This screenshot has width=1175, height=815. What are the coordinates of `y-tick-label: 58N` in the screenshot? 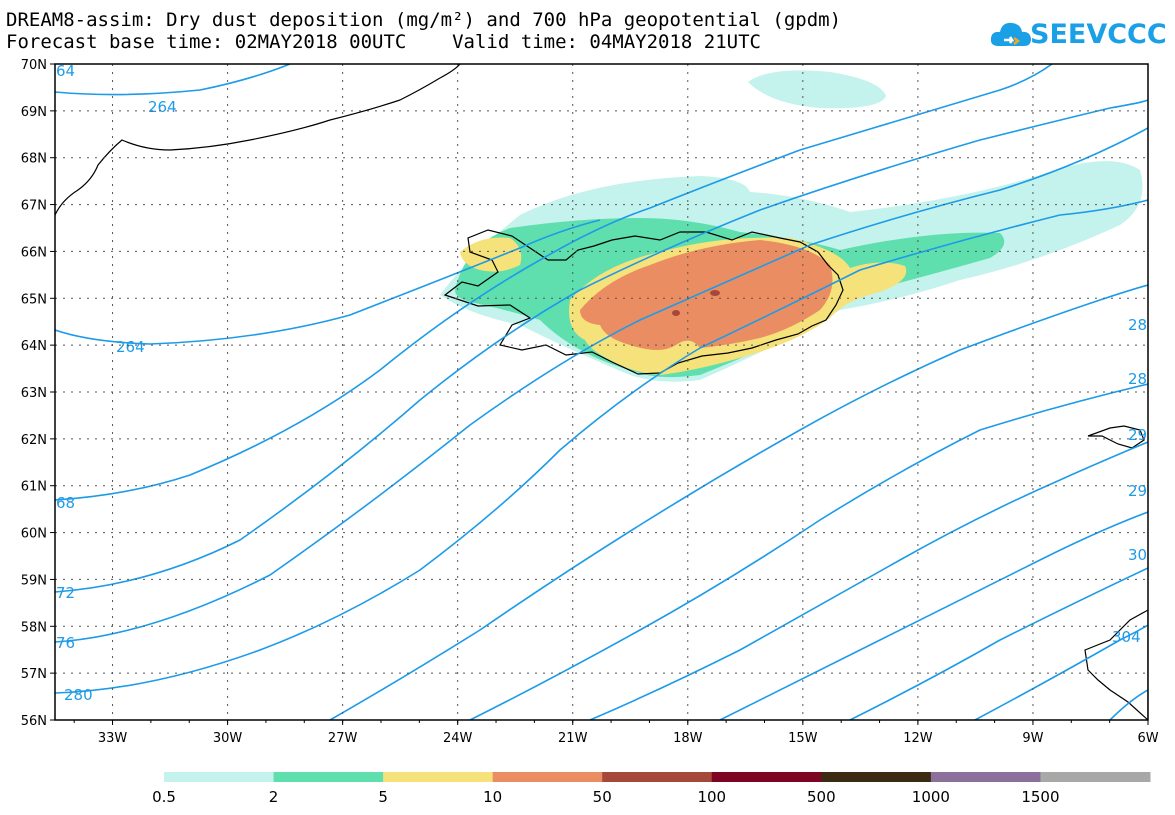 It's located at (34, 627).